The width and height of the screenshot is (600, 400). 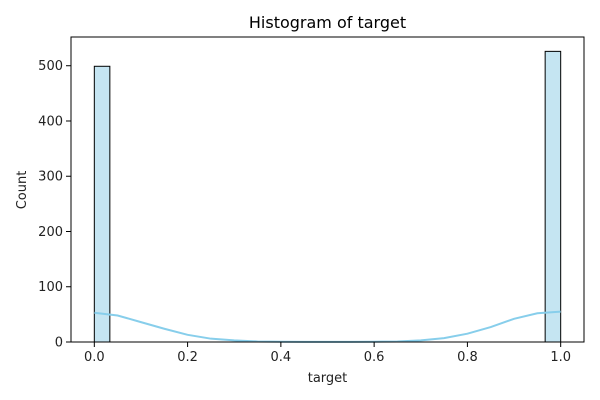 What do you see at coordinates (50, 121) in the screenshot?
I see `y-tick-label-4: 400` at bounding box center [50, 121].